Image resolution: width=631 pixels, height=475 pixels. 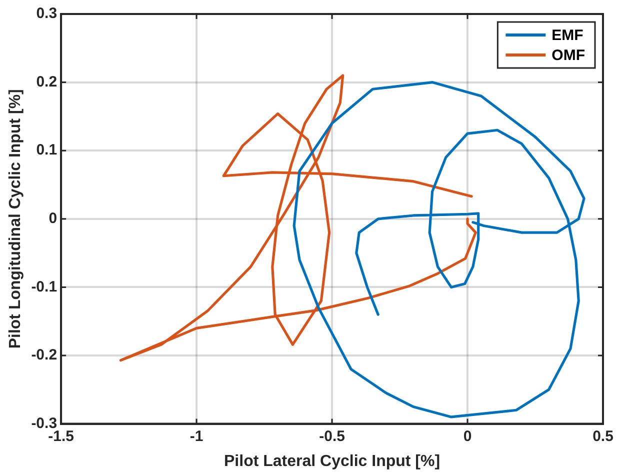 I want to click on y-tick-label: 0.1, so click(x=47, y=150).